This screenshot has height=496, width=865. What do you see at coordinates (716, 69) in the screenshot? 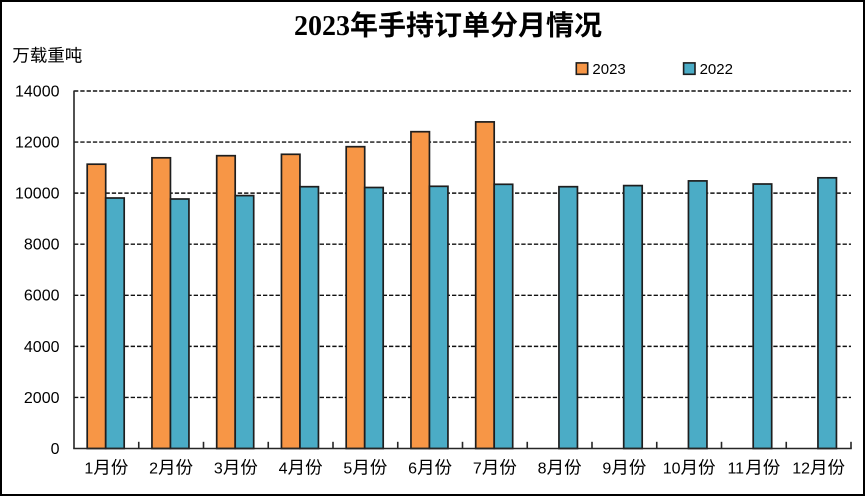
I see `svg-text: 2022` at bounding box center [716, 69].